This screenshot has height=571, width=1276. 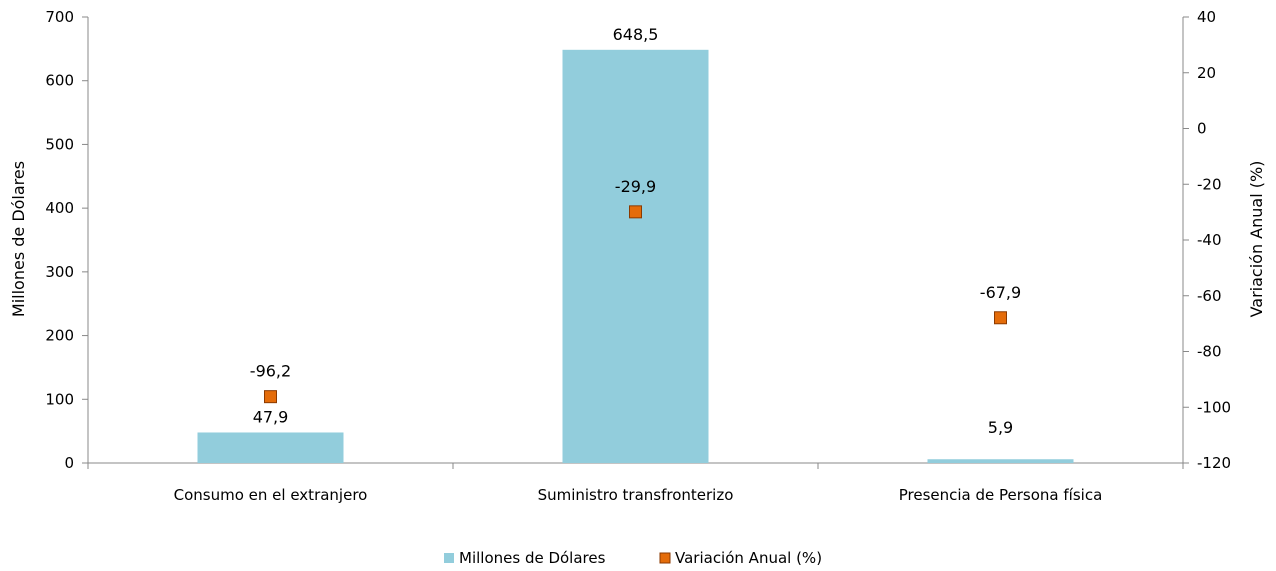 I want to click on x-category-label: Suministro transfronterizo, so click(x=636, y=495).